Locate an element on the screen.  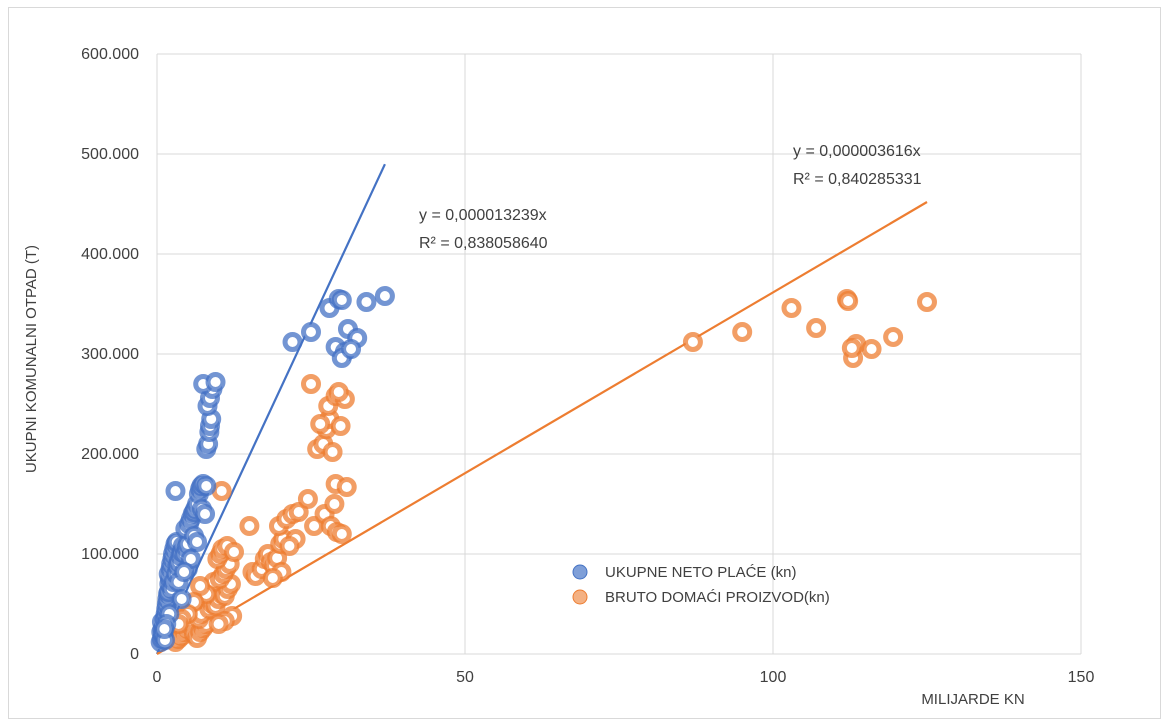
x-tick-label: 100 is located at coordinates (773, 677).